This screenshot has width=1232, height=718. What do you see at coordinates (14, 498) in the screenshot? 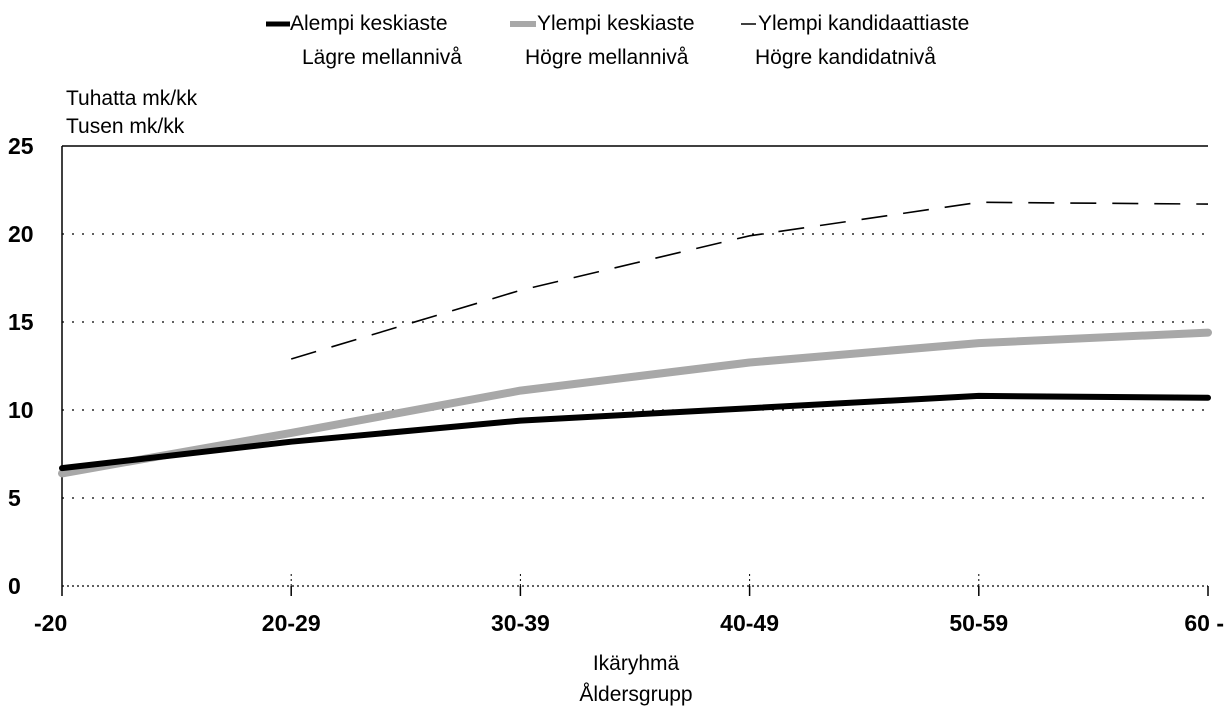
I see `y-tick-label-5: 5` at bounding box center [14, 498].